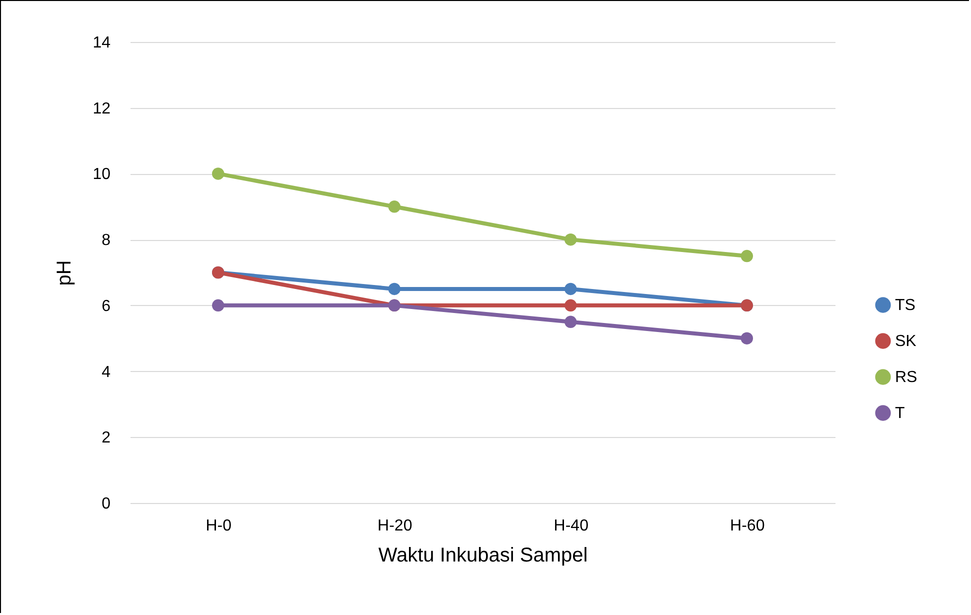  What do you see at coordinates (101, 175) in the screenshot?
I see `y-tick-label: 10` at bounding box center [101, 175].